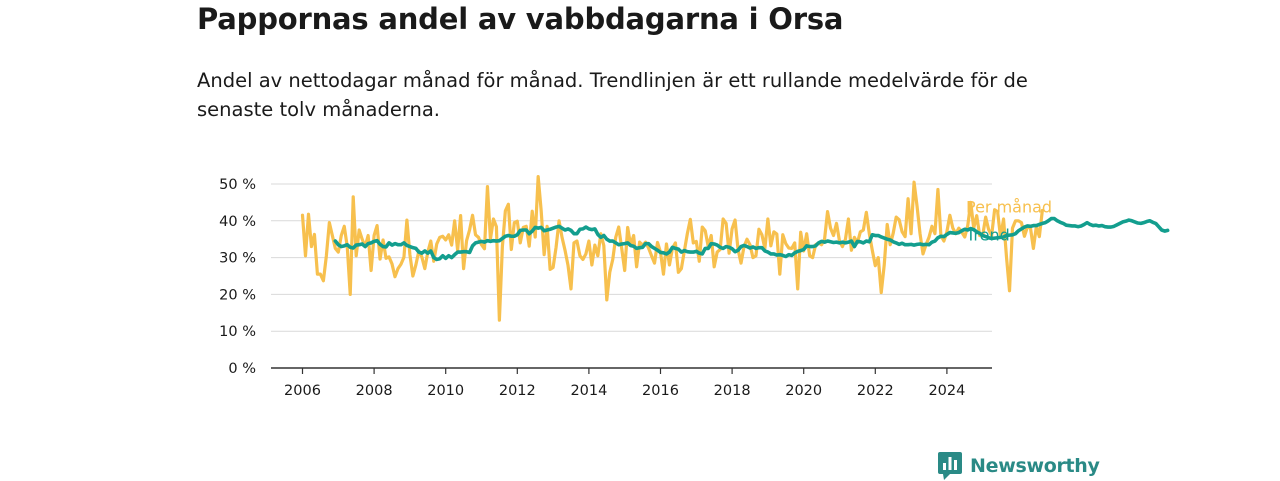  Describe the element at coordinates (237, 295) in the screenshot. I see `y-tick-label: 20 %` at that location.